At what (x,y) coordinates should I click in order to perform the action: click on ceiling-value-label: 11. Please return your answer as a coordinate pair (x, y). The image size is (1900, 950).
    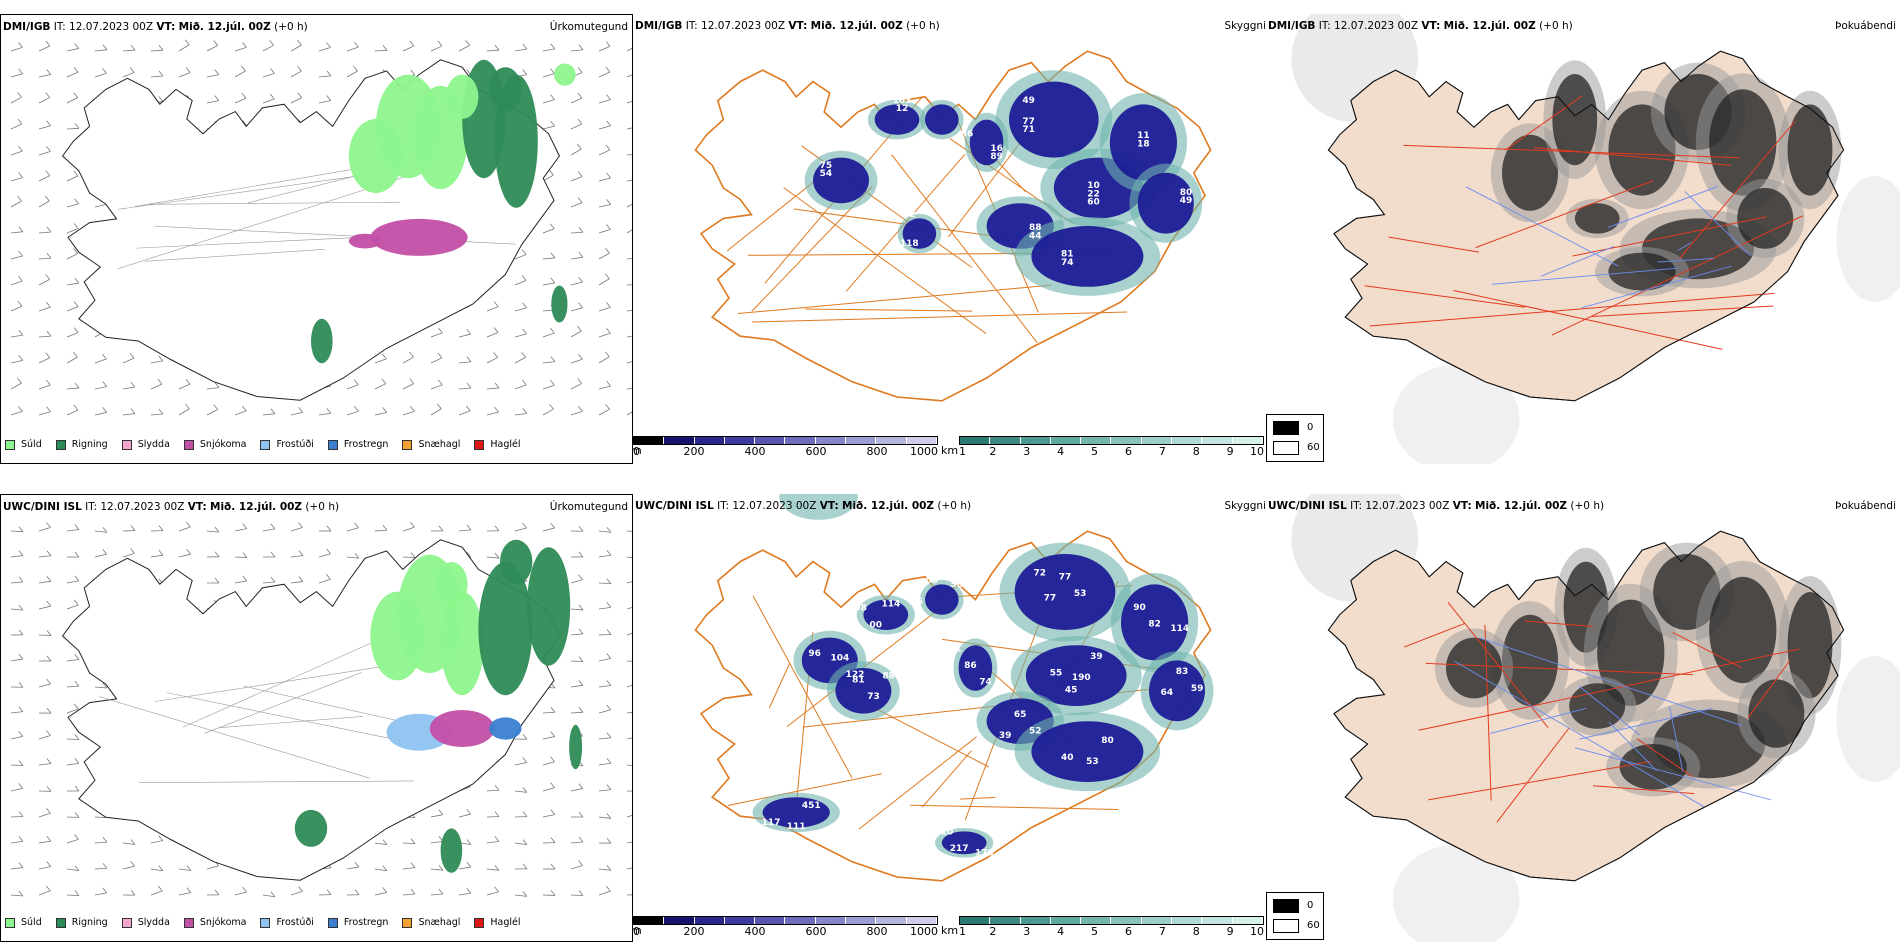
    Looking at the image, I should click on (1143, 136).